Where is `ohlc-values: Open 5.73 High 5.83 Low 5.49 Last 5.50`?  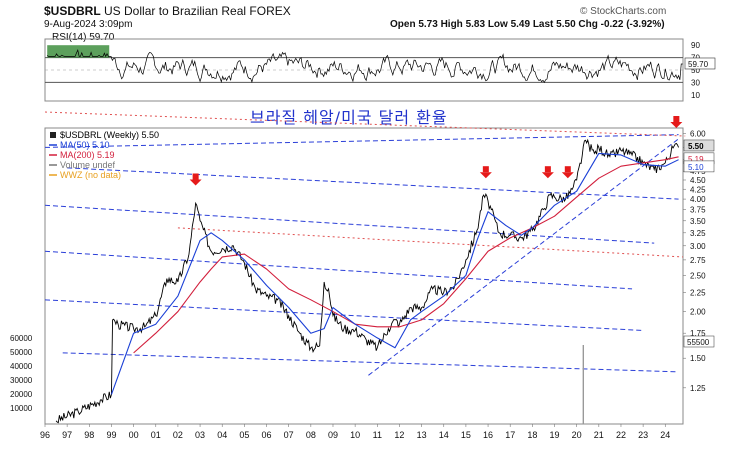
ohlc-values: Open 5.73 High 5.83 Low 5.49 Last 5.50 is located at coordinates (483, 24).